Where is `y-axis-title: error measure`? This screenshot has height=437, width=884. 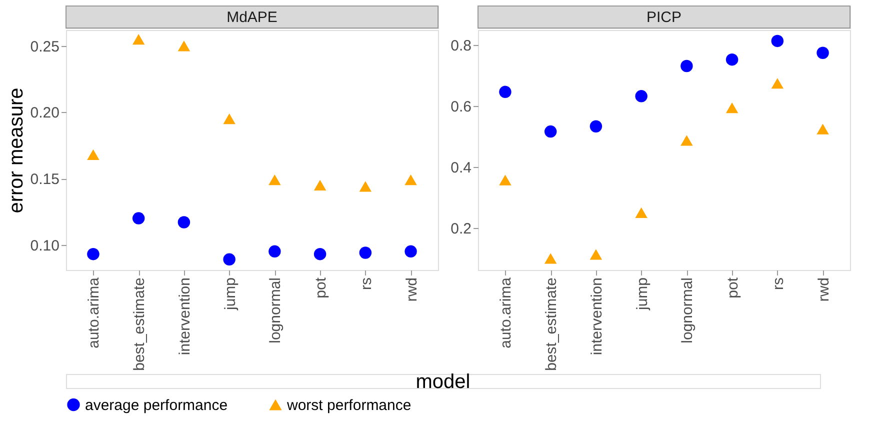 y-axis-title: error measure is located at coordinates (16, 151).